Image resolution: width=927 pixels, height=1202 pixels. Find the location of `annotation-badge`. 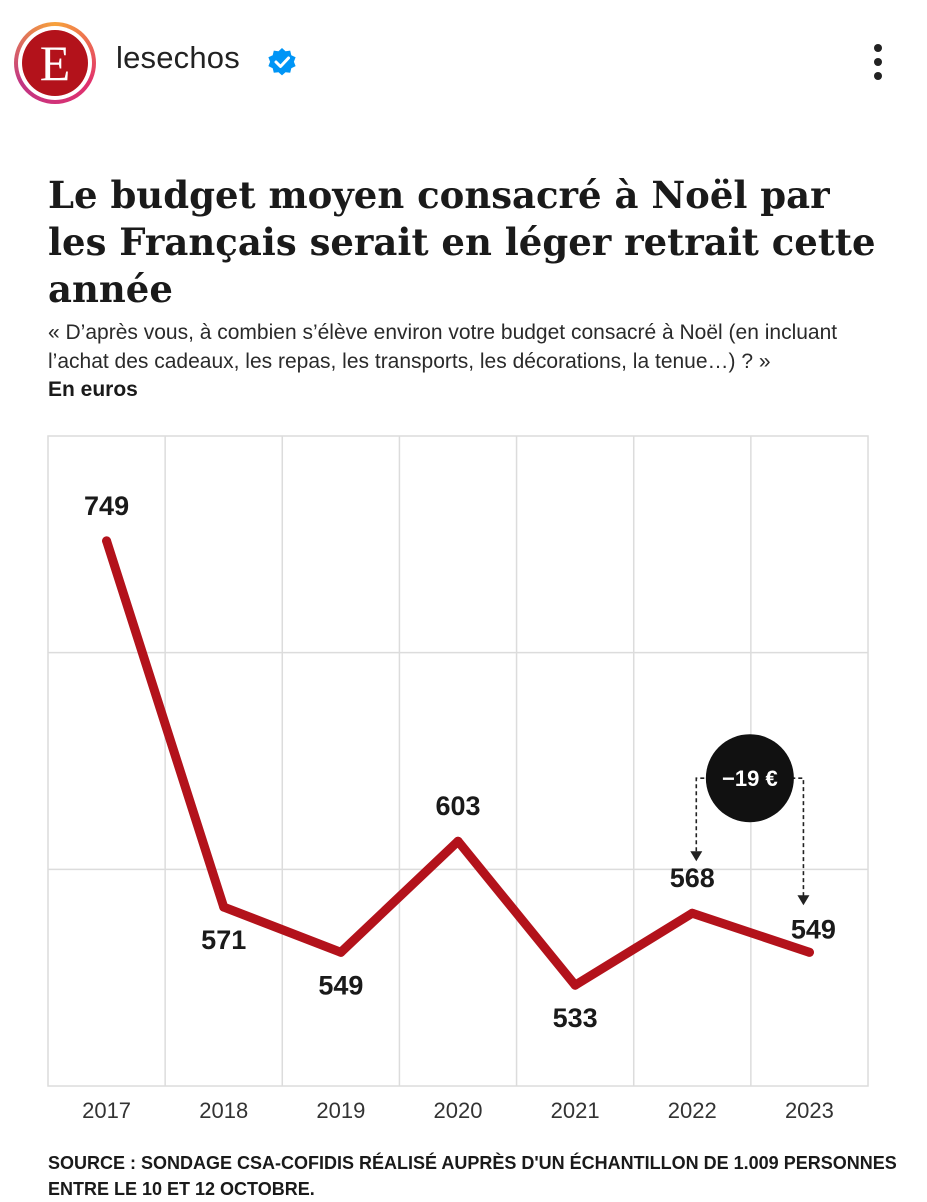

annotation-badge is located at coordinates (749, 778).